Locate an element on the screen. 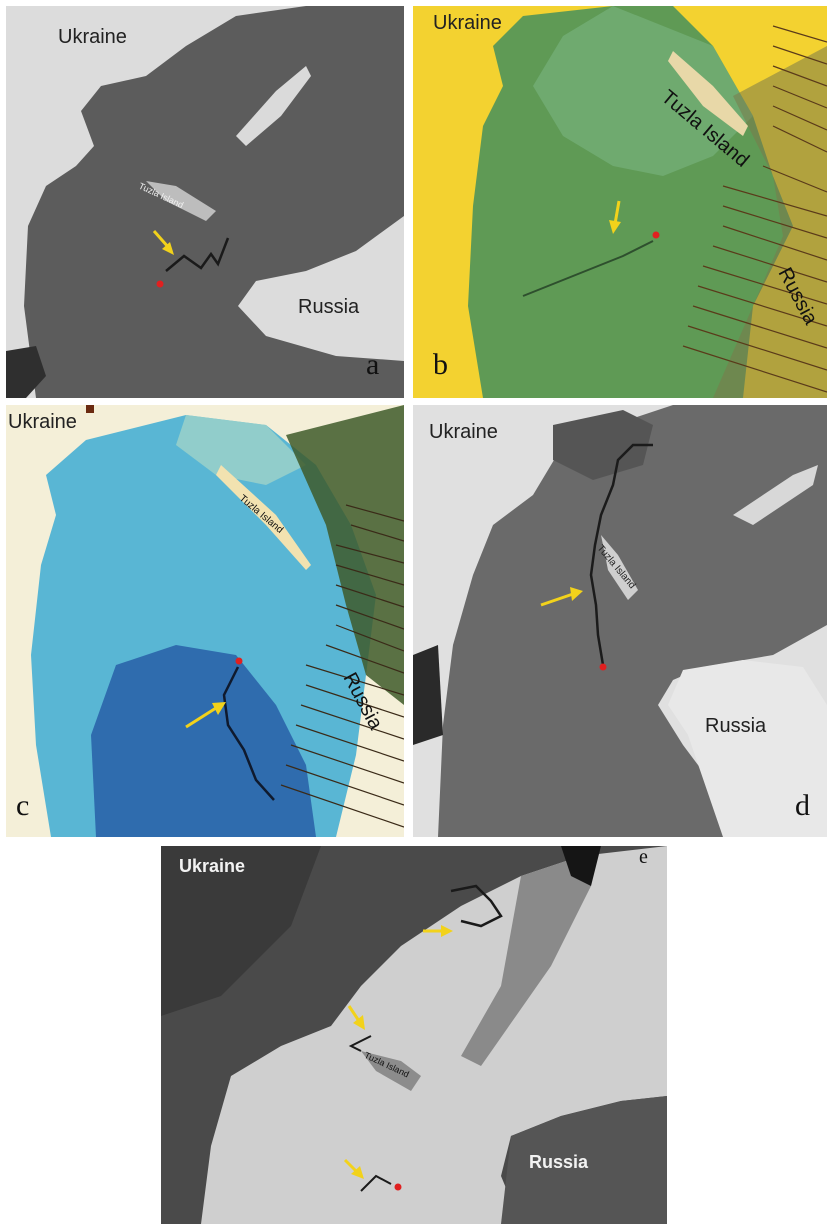 Image resolution: width=833 pixels, height=1226 pixels. panel-letter: e is located at coordinates (643, 857).